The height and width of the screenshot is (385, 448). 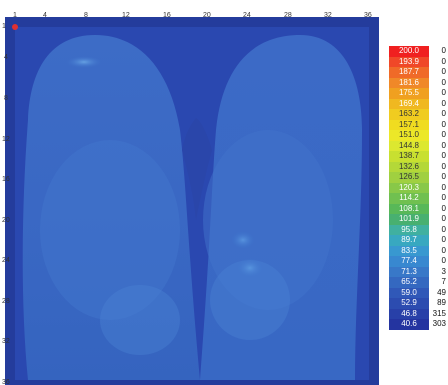 What do you see at coordinates (328, 15) in the screenshot?
I see `x-tick-label: 32` at bounding box center [328, 15].